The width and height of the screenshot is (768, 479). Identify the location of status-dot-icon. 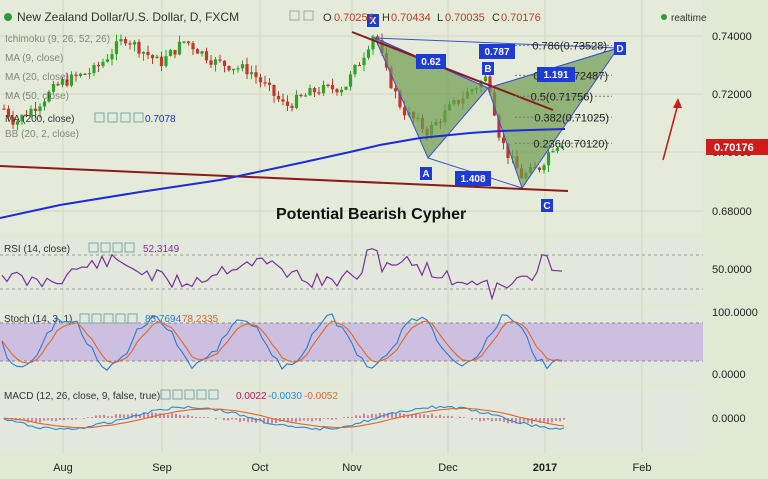
(8, 17).